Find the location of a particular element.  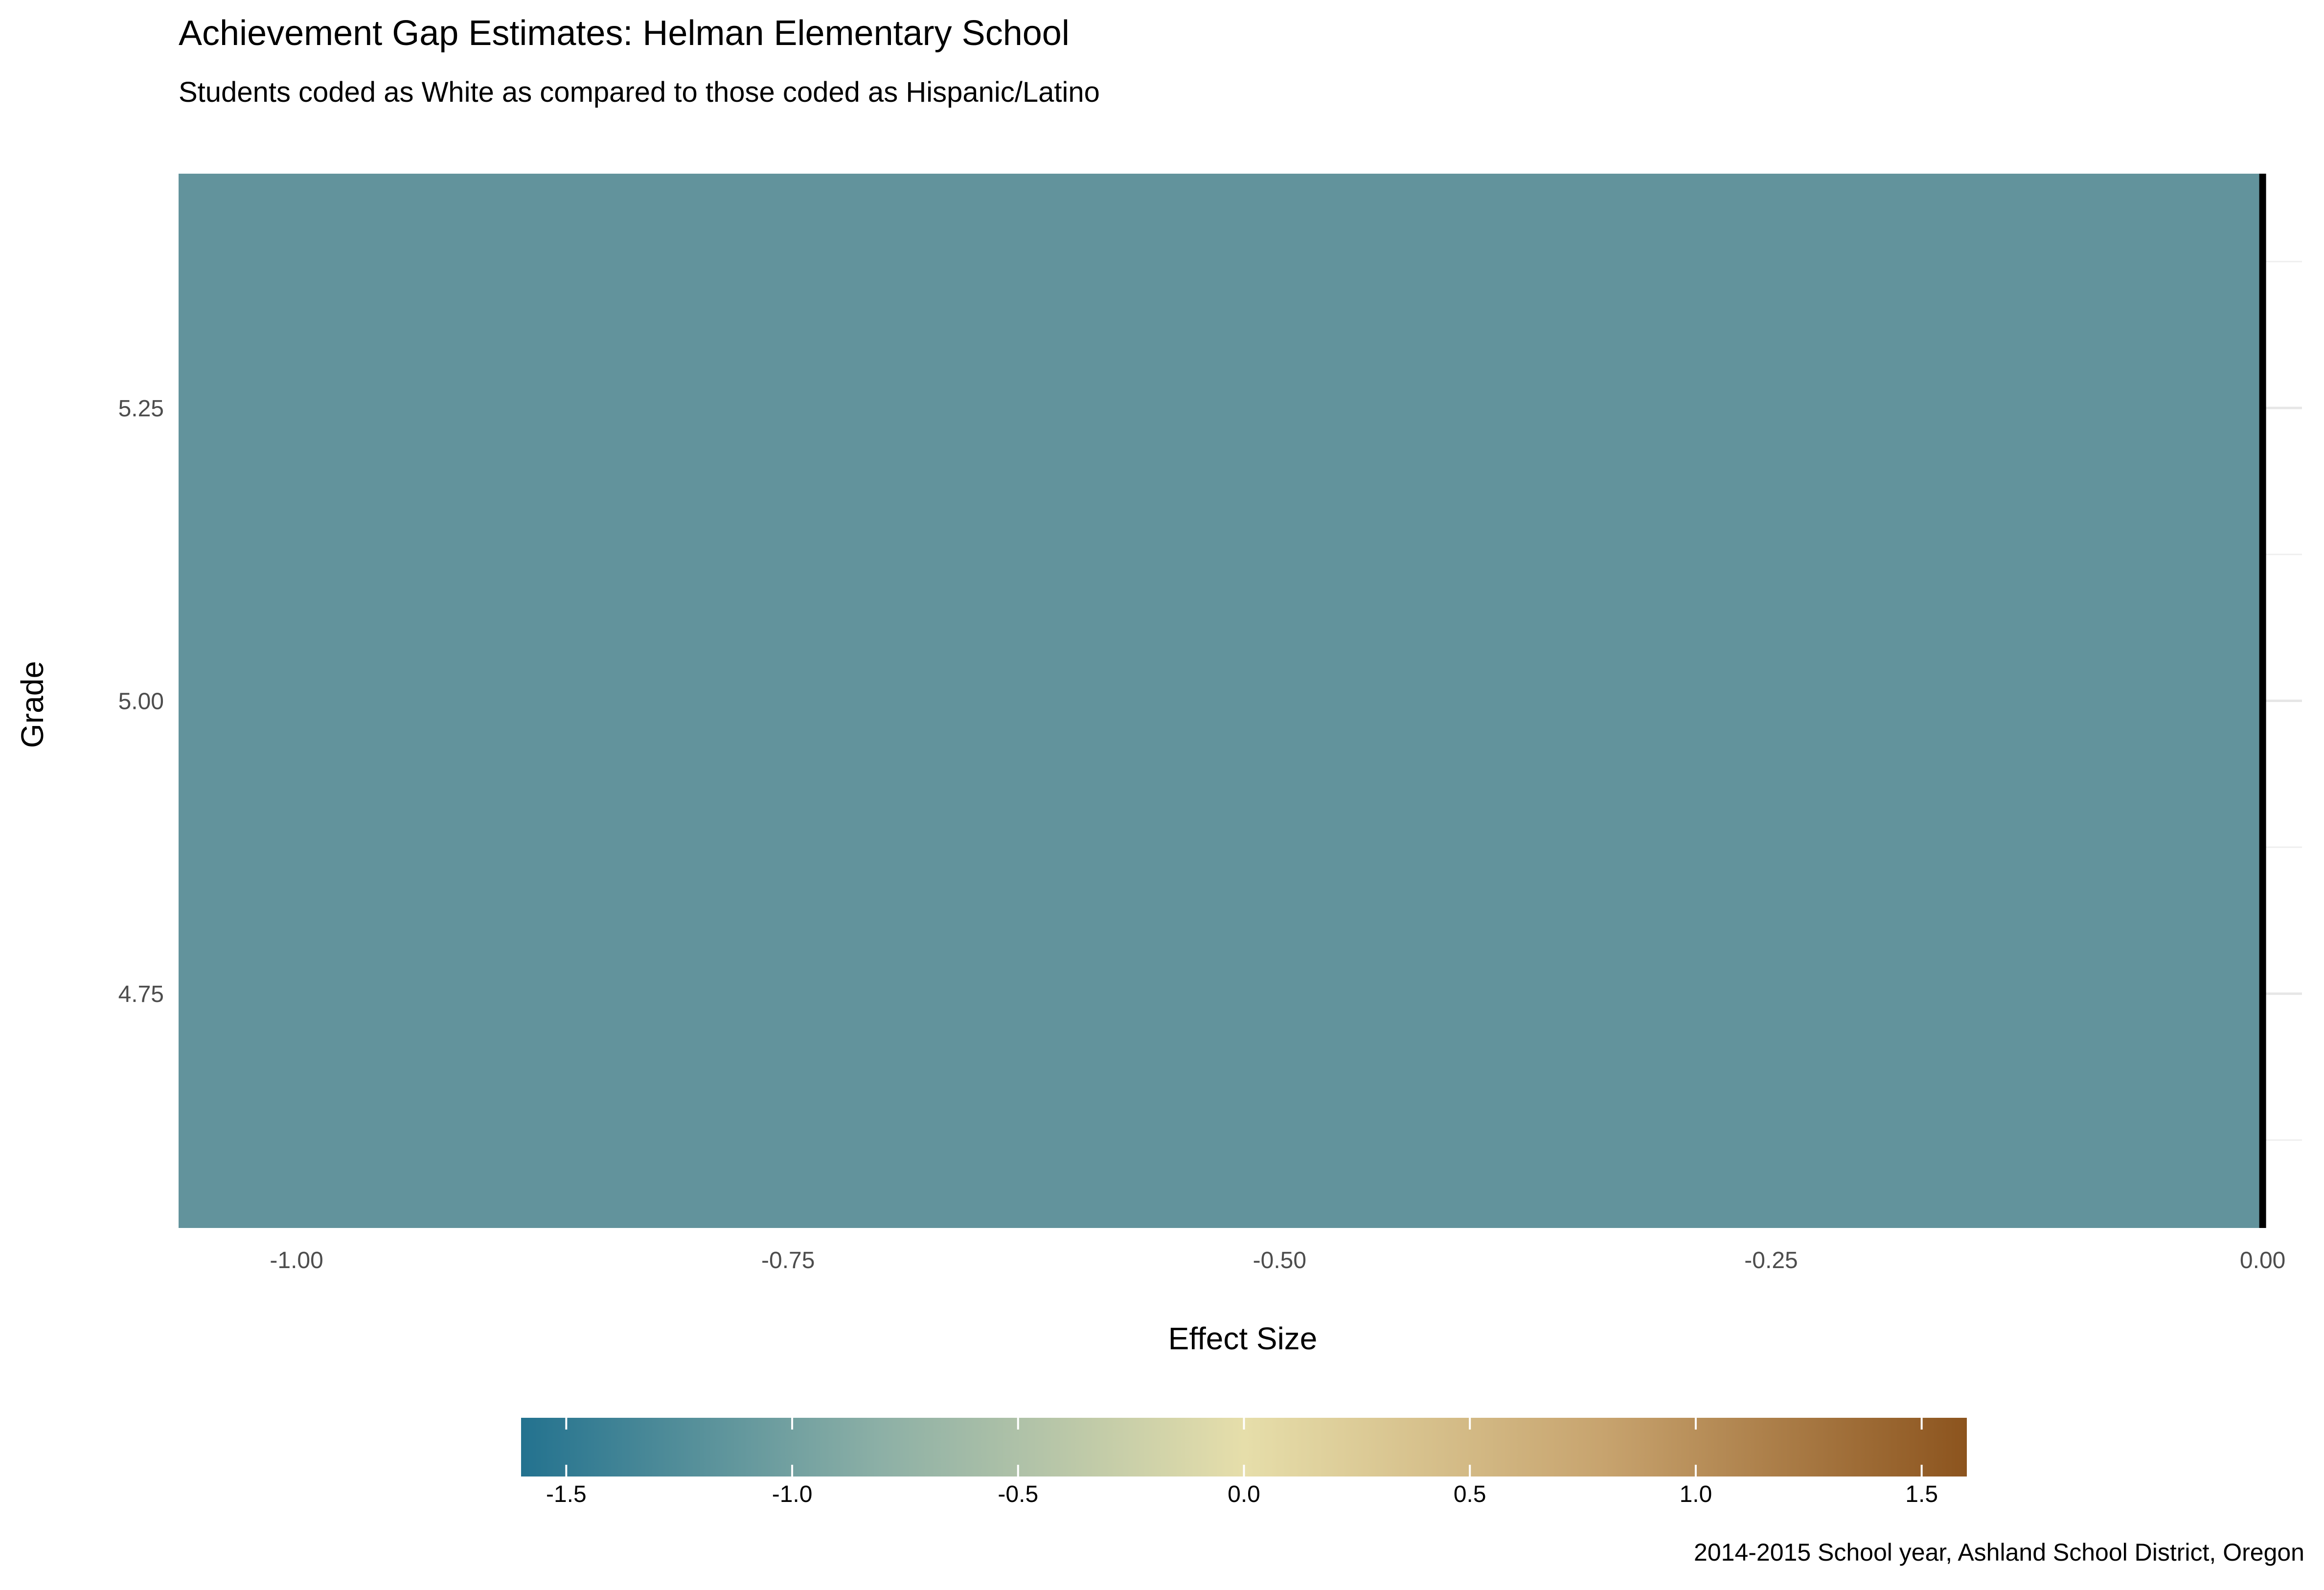

y-axis-ticks: 4.75 5.00 5.25 is located at coordinates (141, 702).